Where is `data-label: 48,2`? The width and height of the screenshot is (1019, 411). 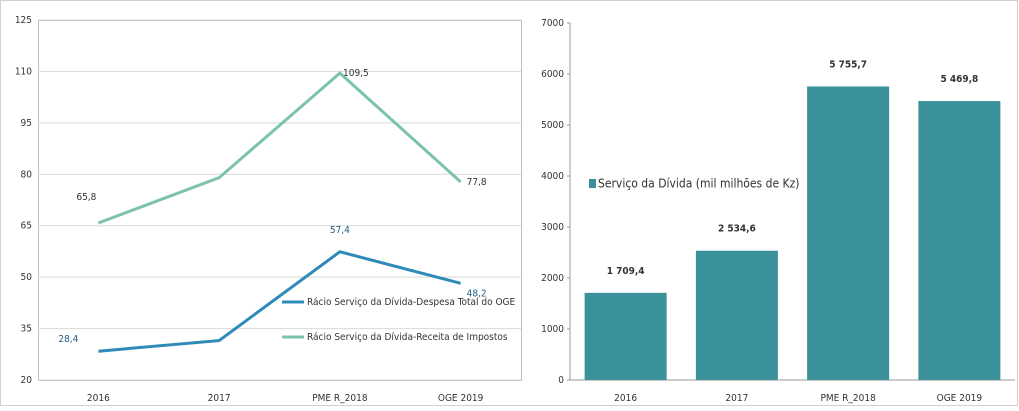 data-label: 48,2 is located at coordinates (477, 293).